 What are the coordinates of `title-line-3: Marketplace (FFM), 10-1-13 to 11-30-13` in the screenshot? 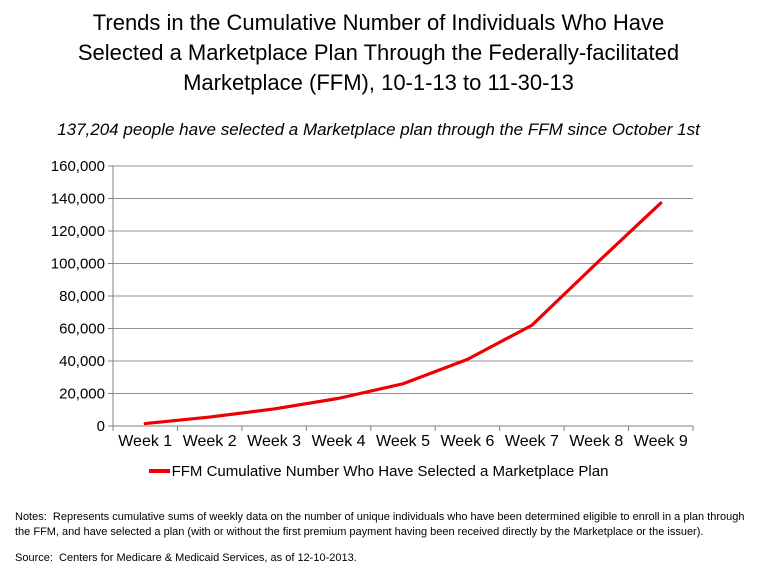 It's located at (378, 82).